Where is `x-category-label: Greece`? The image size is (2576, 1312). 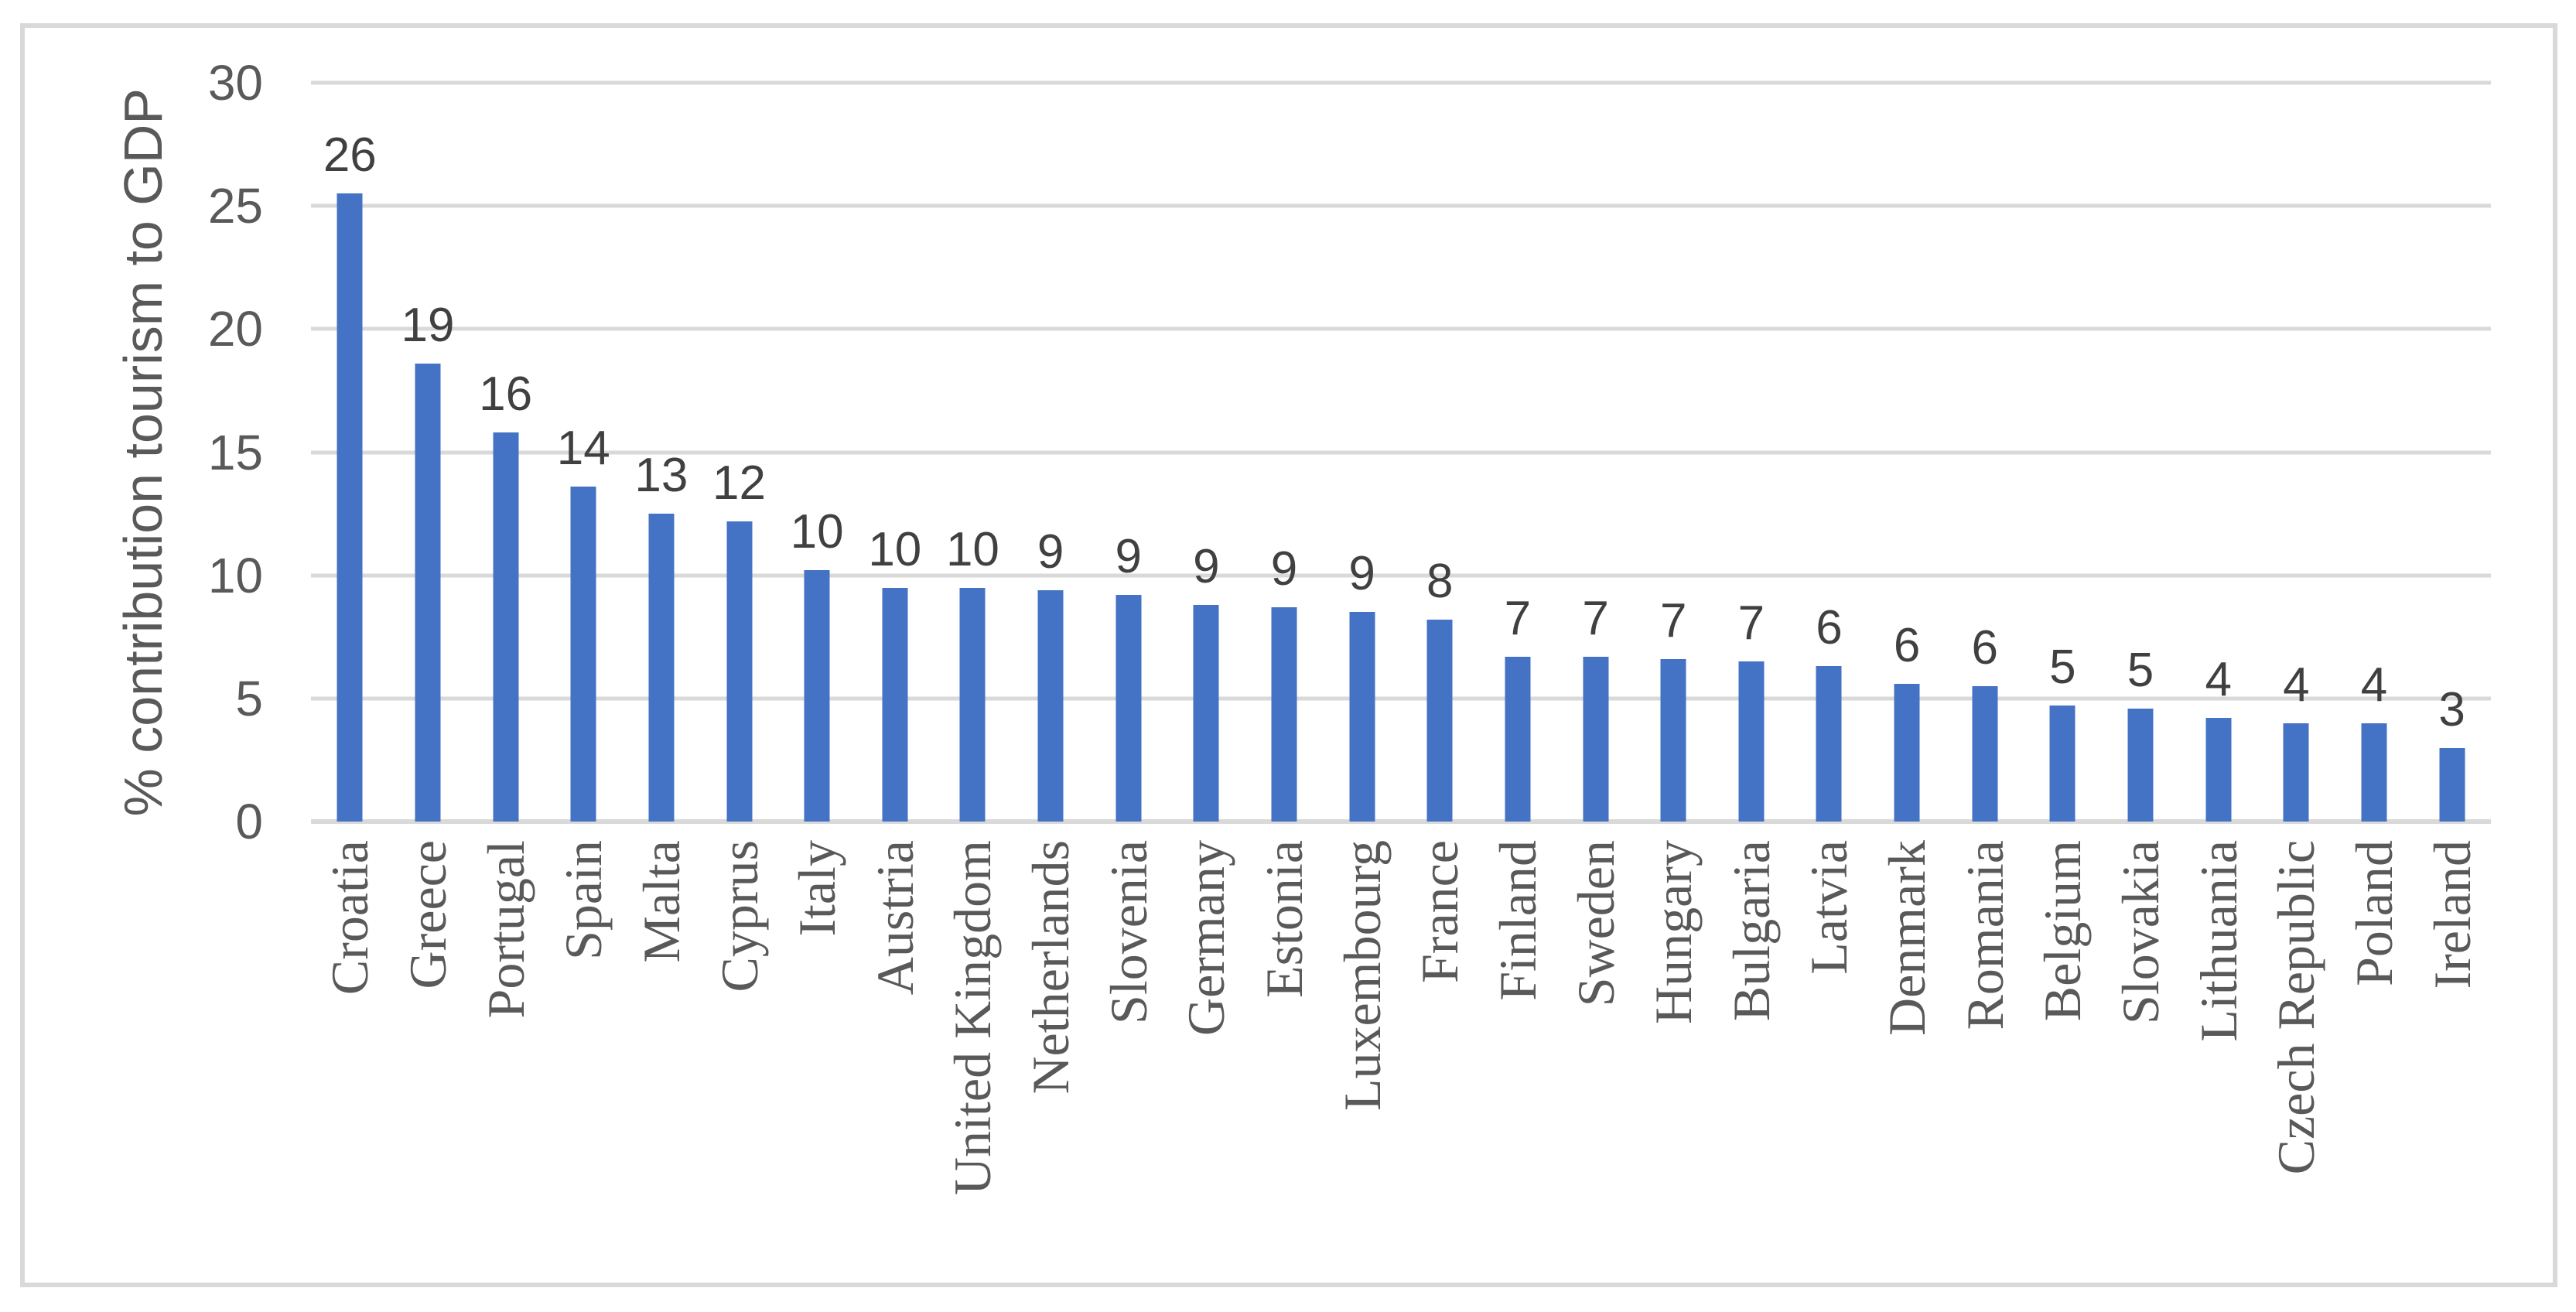
x-category-label: Greece is located at coordinates (427, 915).